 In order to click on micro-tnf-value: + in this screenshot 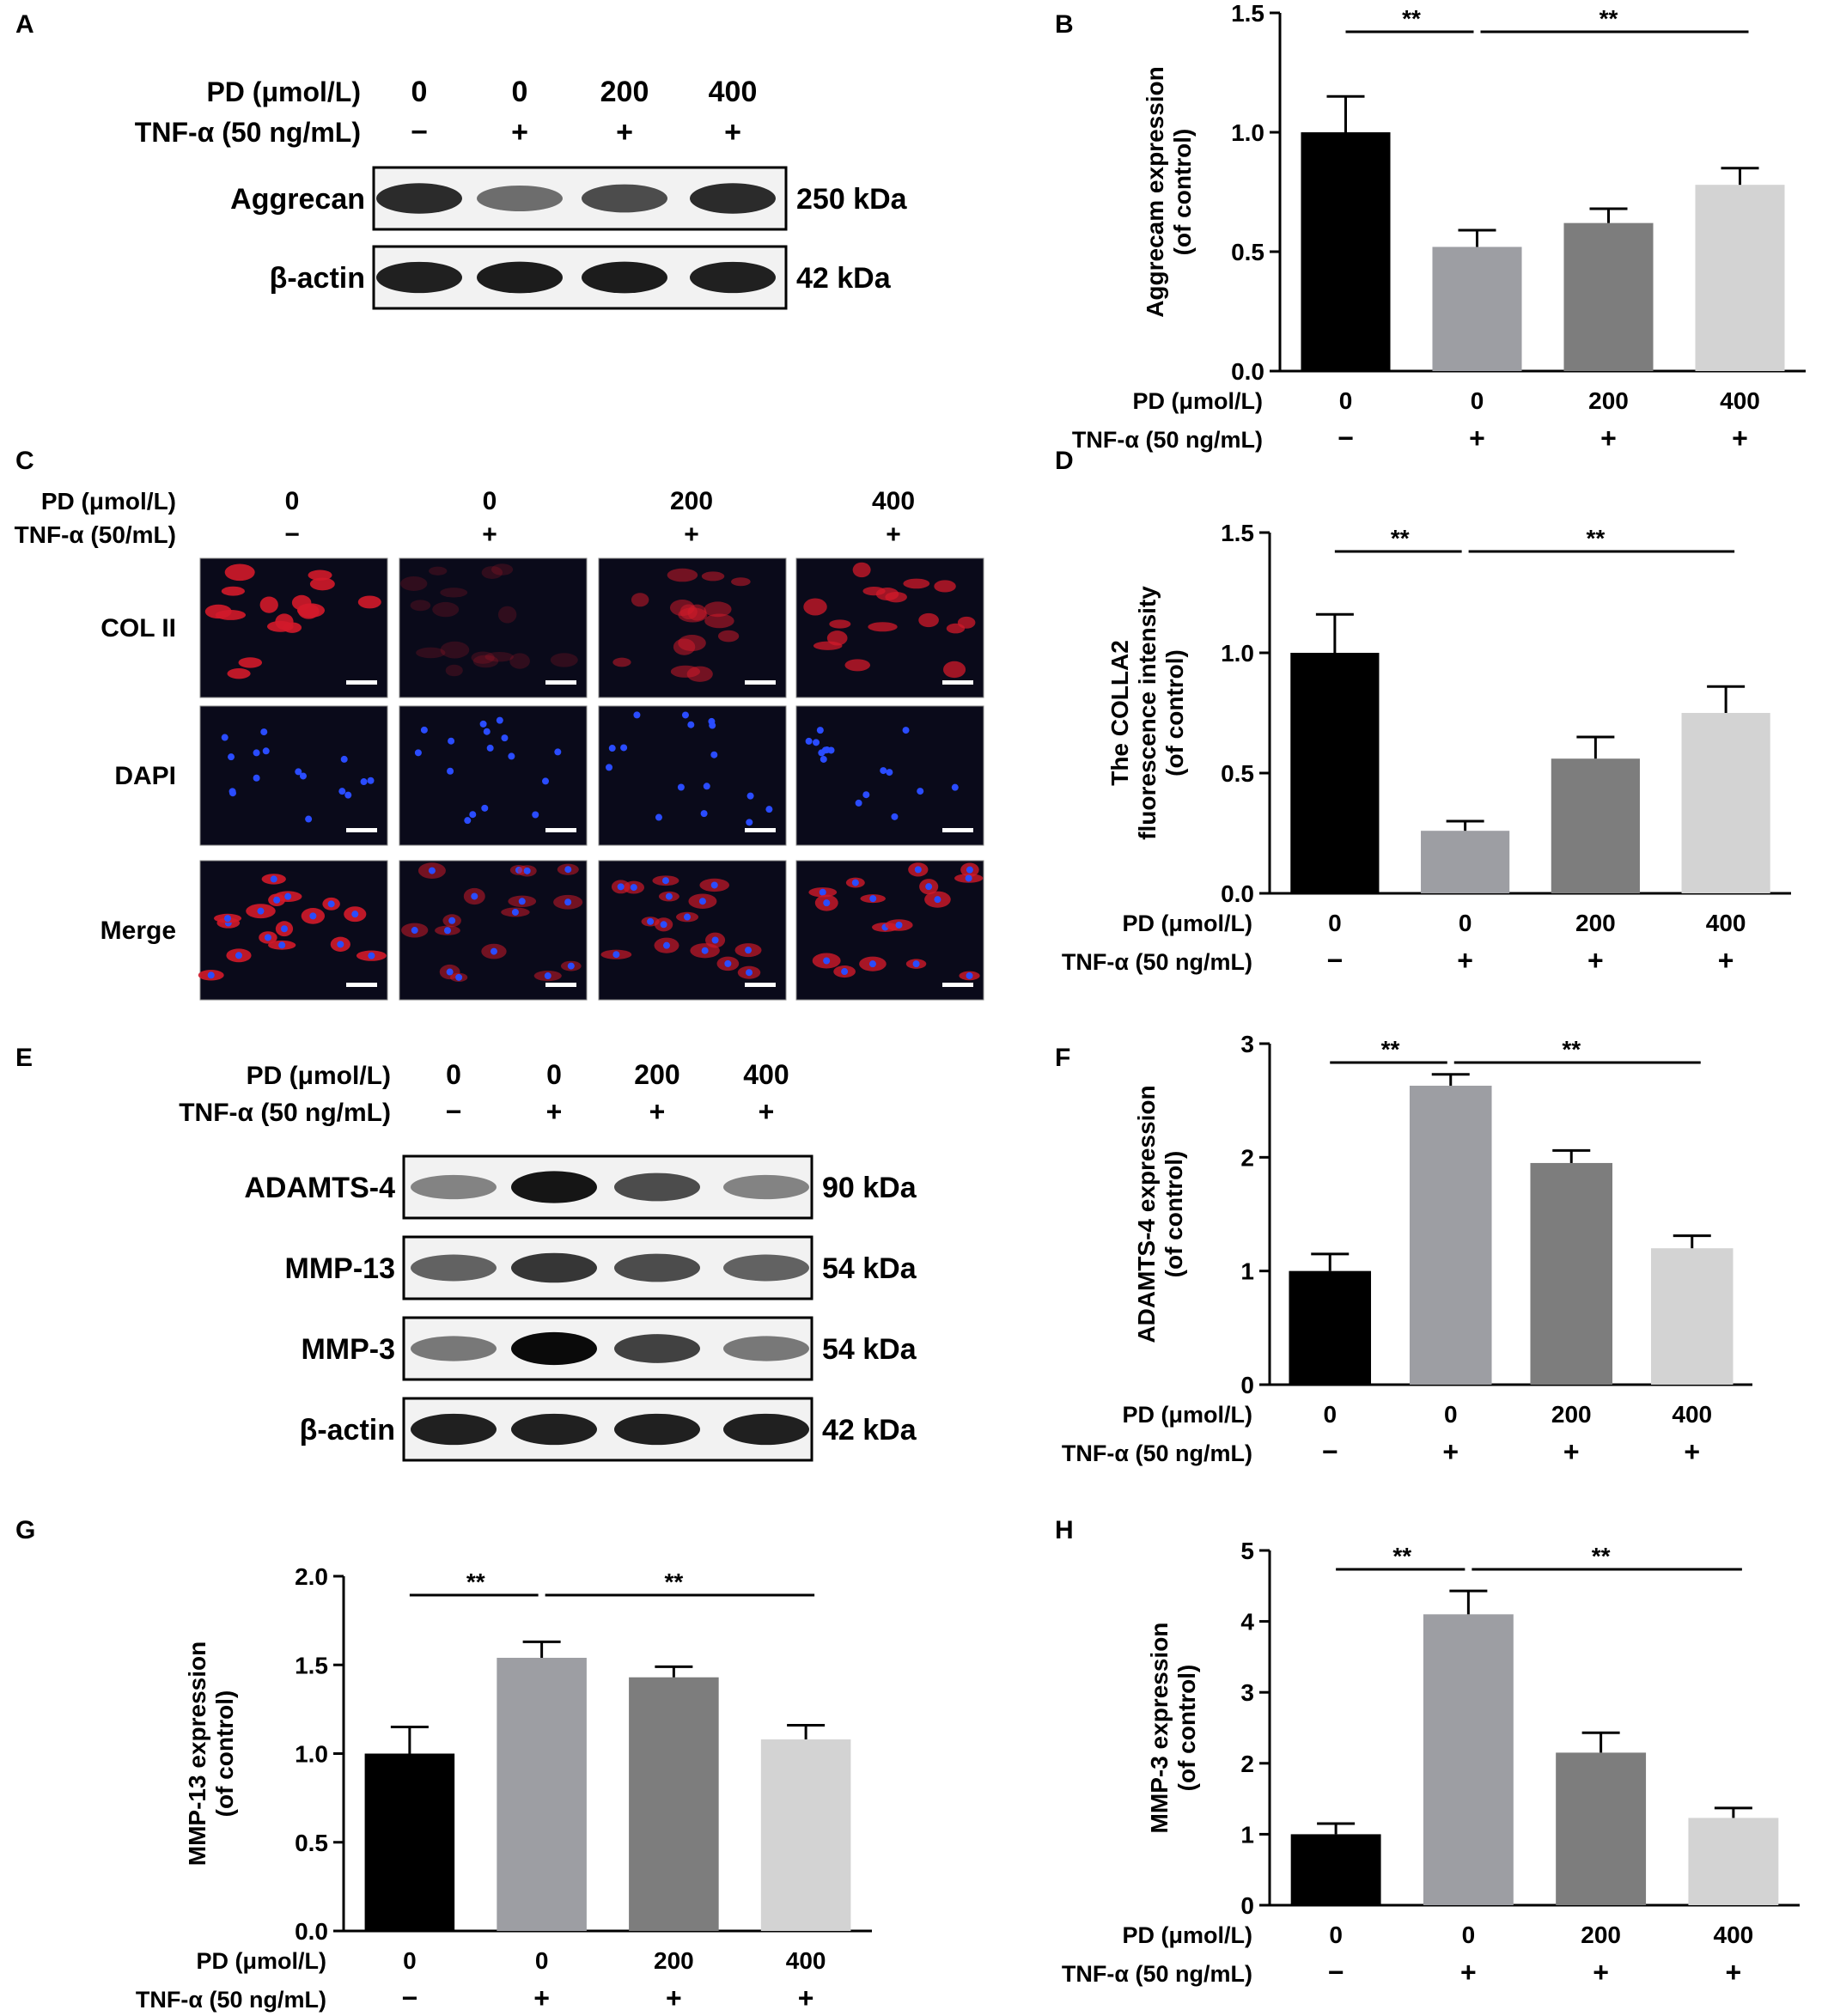, I will do `click(893, 535)`.